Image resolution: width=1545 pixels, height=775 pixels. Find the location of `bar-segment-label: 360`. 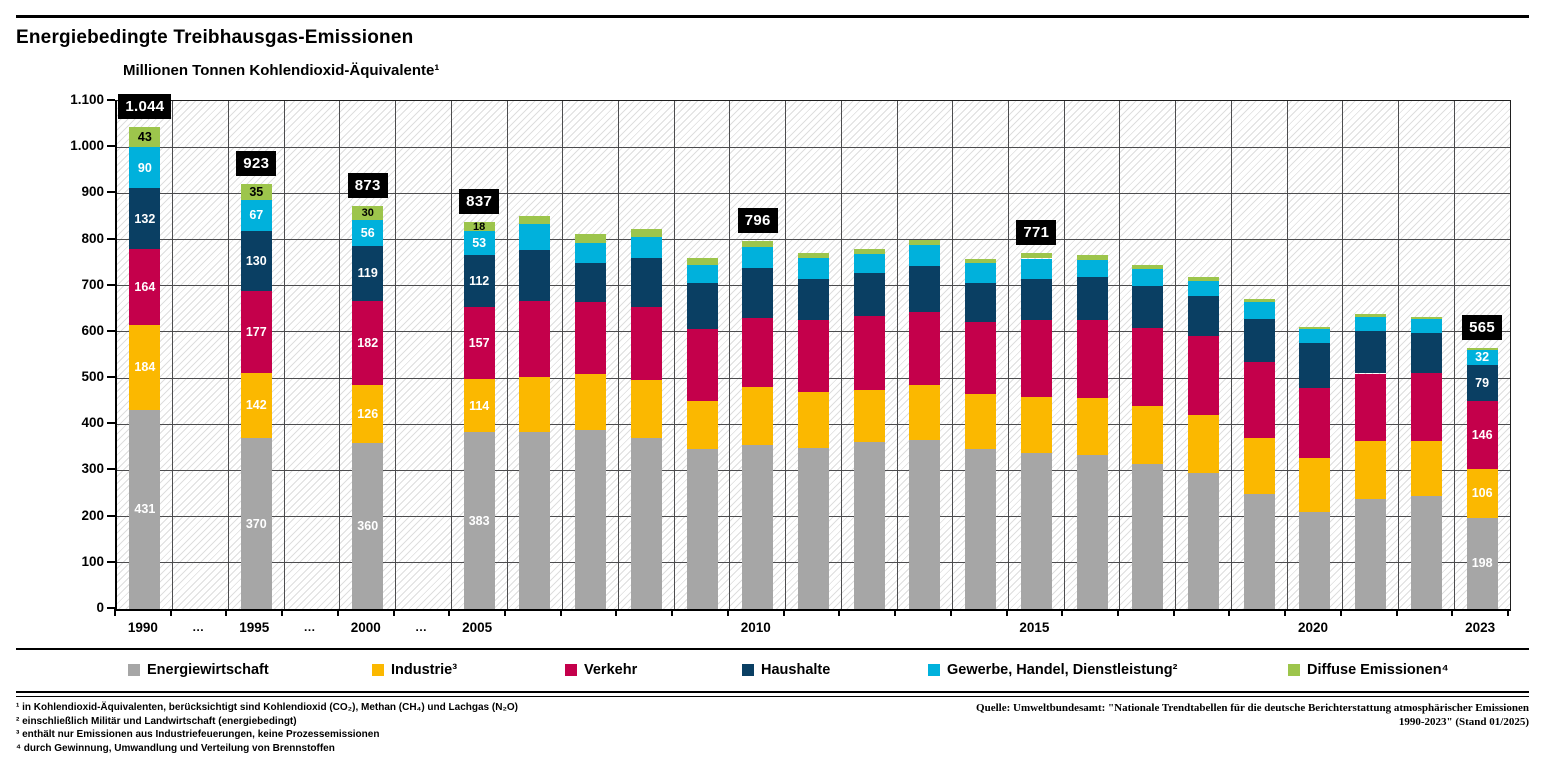

bar-segment-label: 360 is located at coordinates (368, 525).